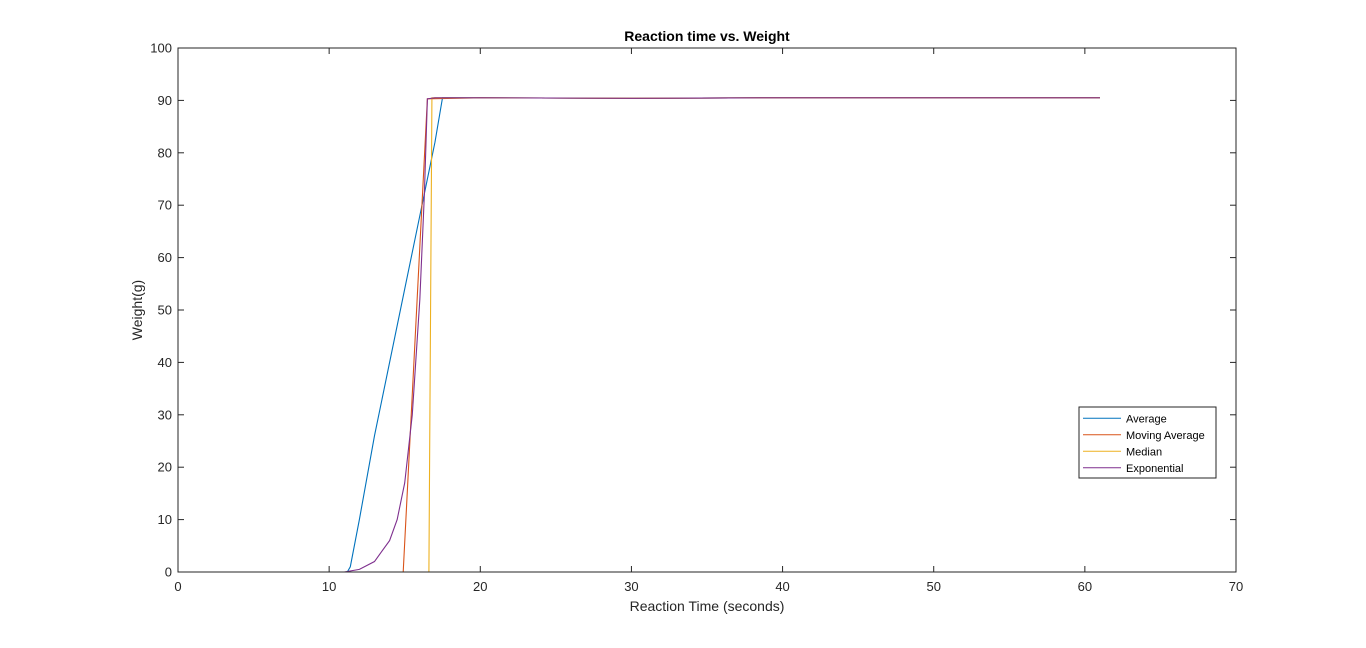  I want to click on y-tick-label: 30, so click(165, 414).